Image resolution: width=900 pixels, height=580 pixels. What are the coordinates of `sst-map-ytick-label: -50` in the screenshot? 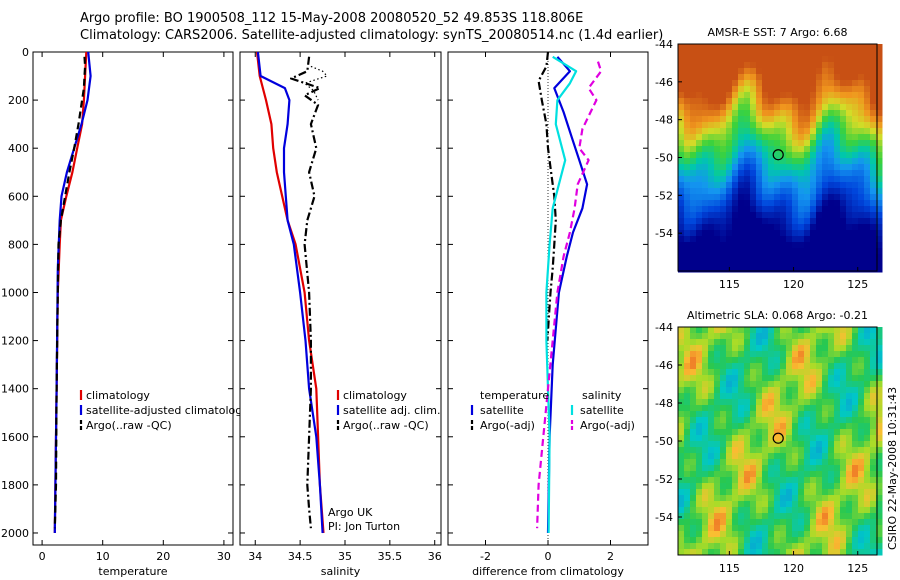 It's located at (664, 158).